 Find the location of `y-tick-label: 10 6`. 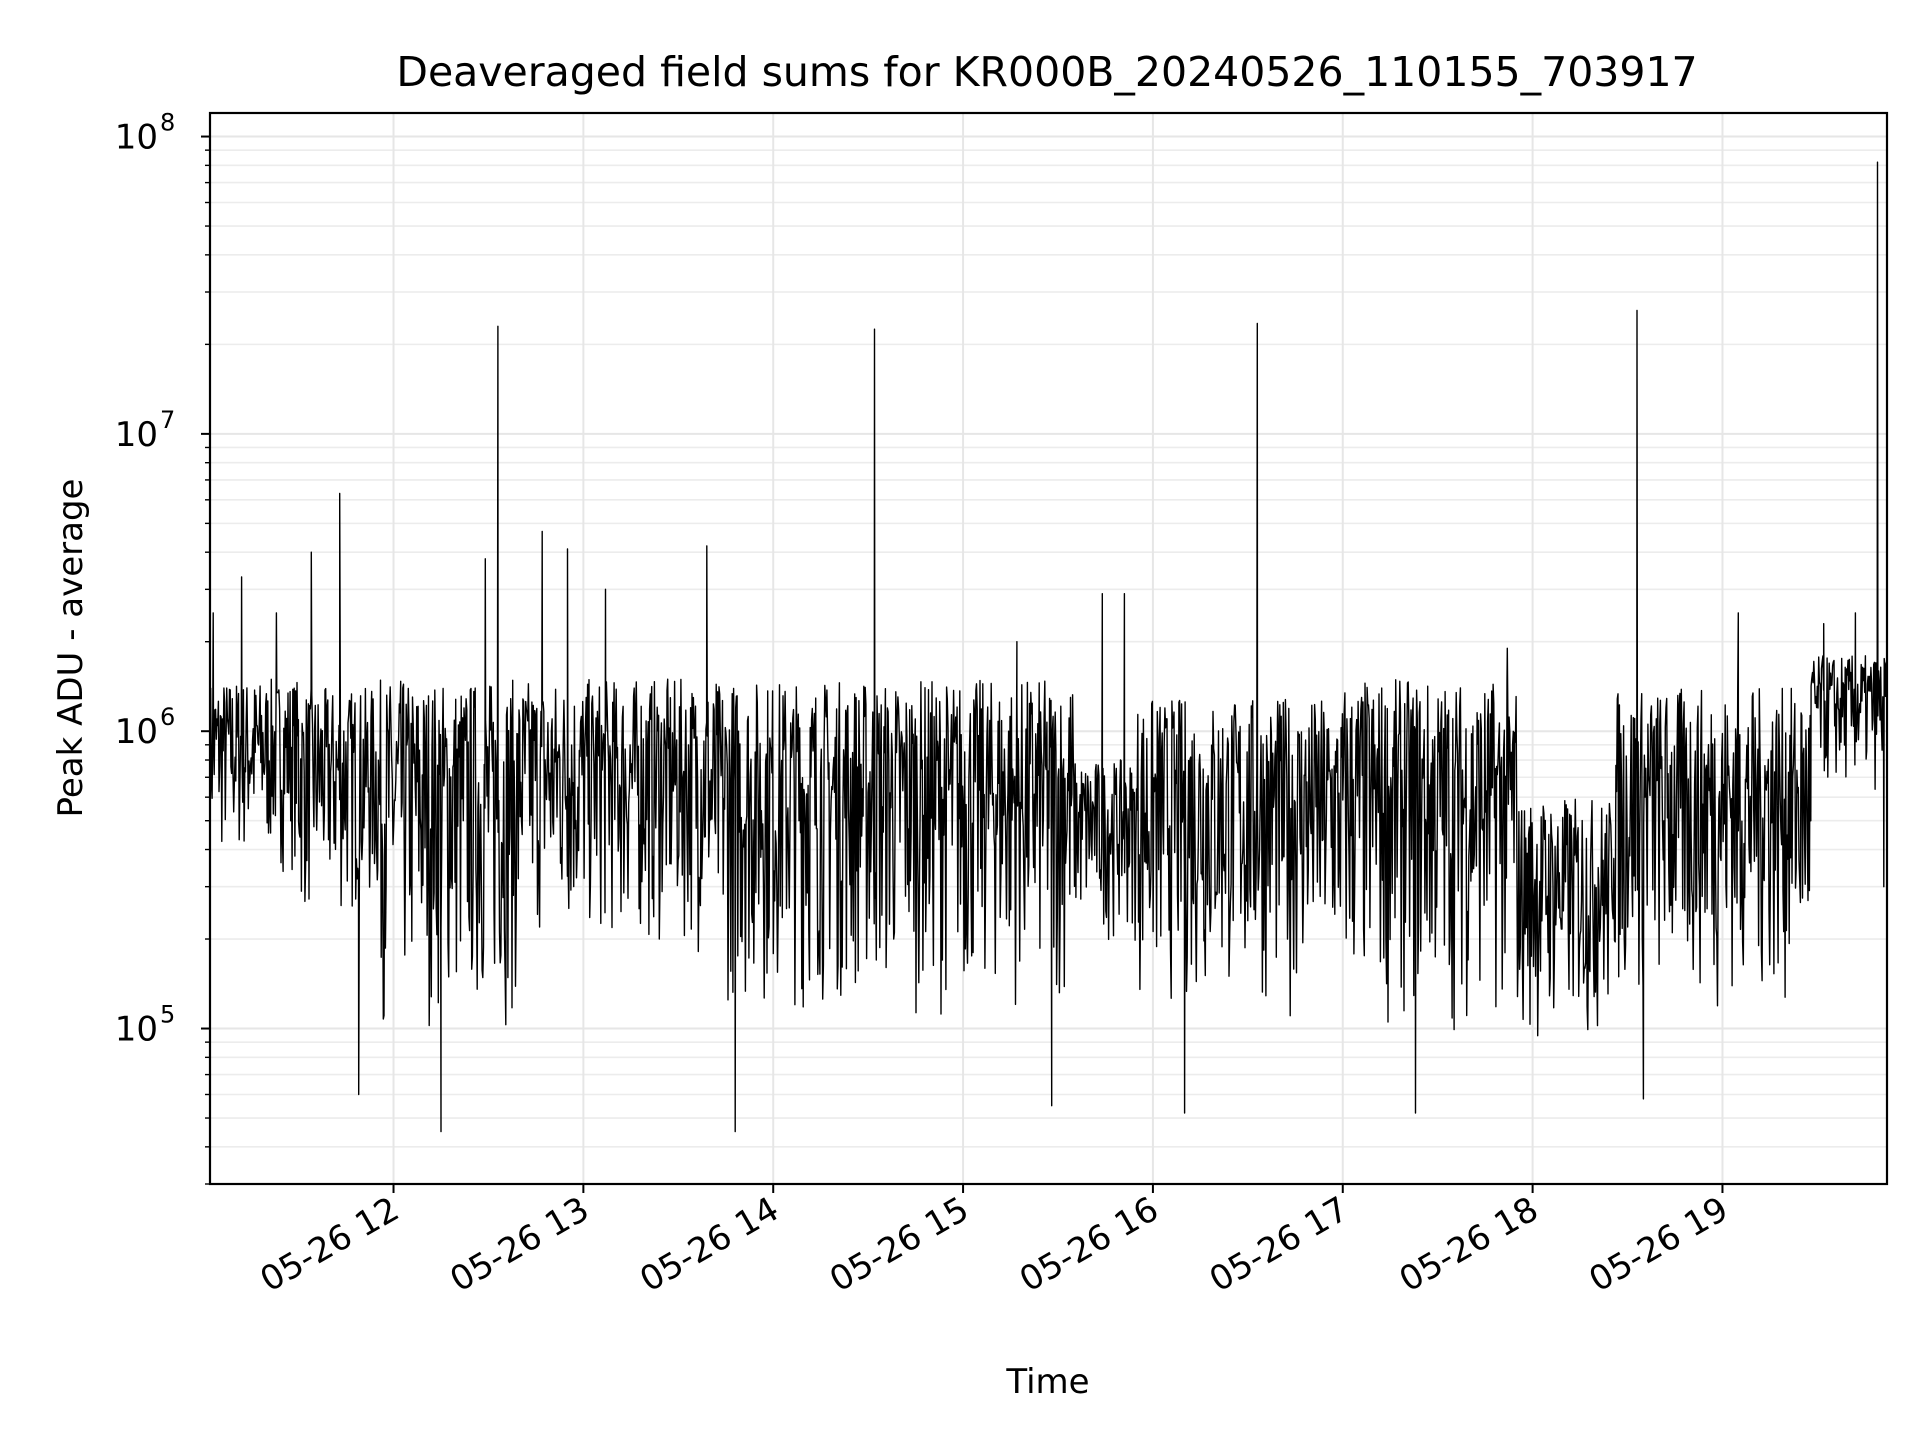

y-tick-label: 10 6 is located at coordinates (145, 727).